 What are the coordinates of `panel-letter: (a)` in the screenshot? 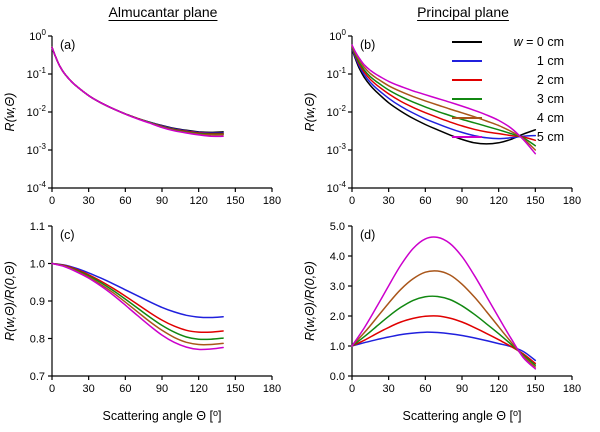 It's located at (67, 45).